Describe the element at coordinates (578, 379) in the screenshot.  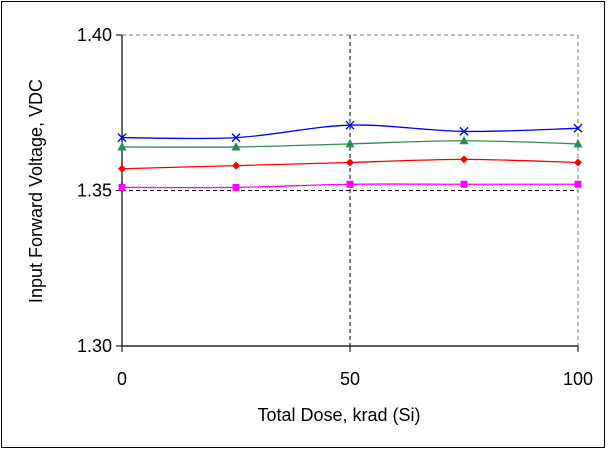
I see `x-tick-label: 100` at that location.